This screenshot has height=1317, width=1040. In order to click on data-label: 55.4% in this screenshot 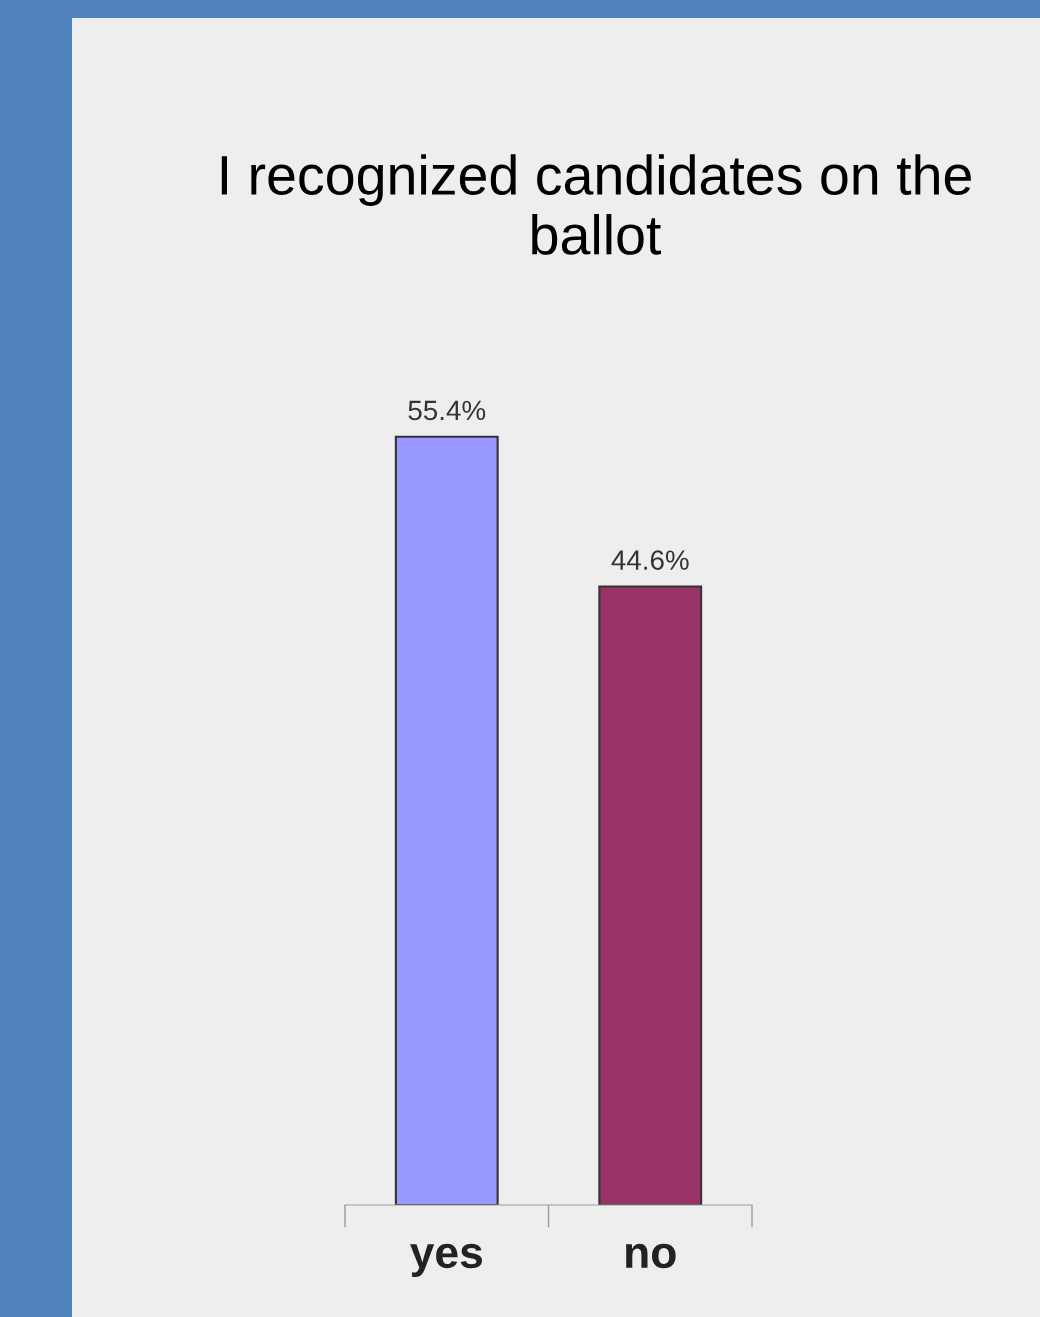, I will do `click(447, 410)`.